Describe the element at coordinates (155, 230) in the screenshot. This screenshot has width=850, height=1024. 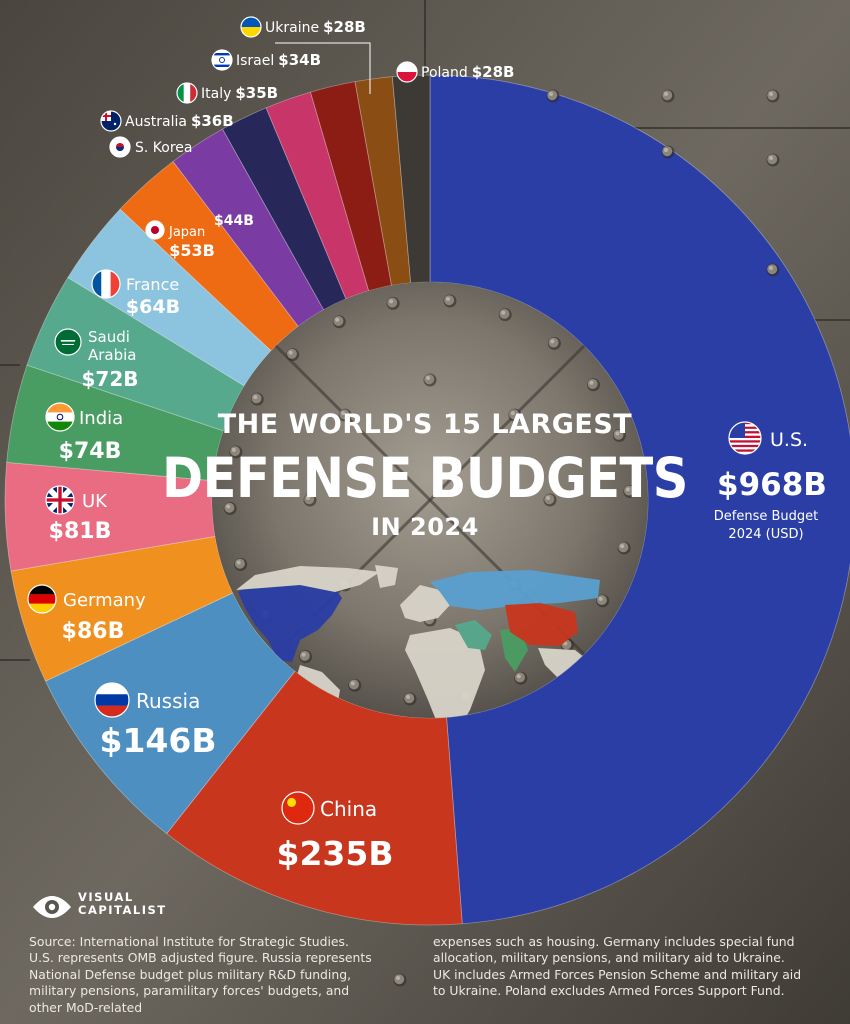
I see `japan-flag-icon` at that location.